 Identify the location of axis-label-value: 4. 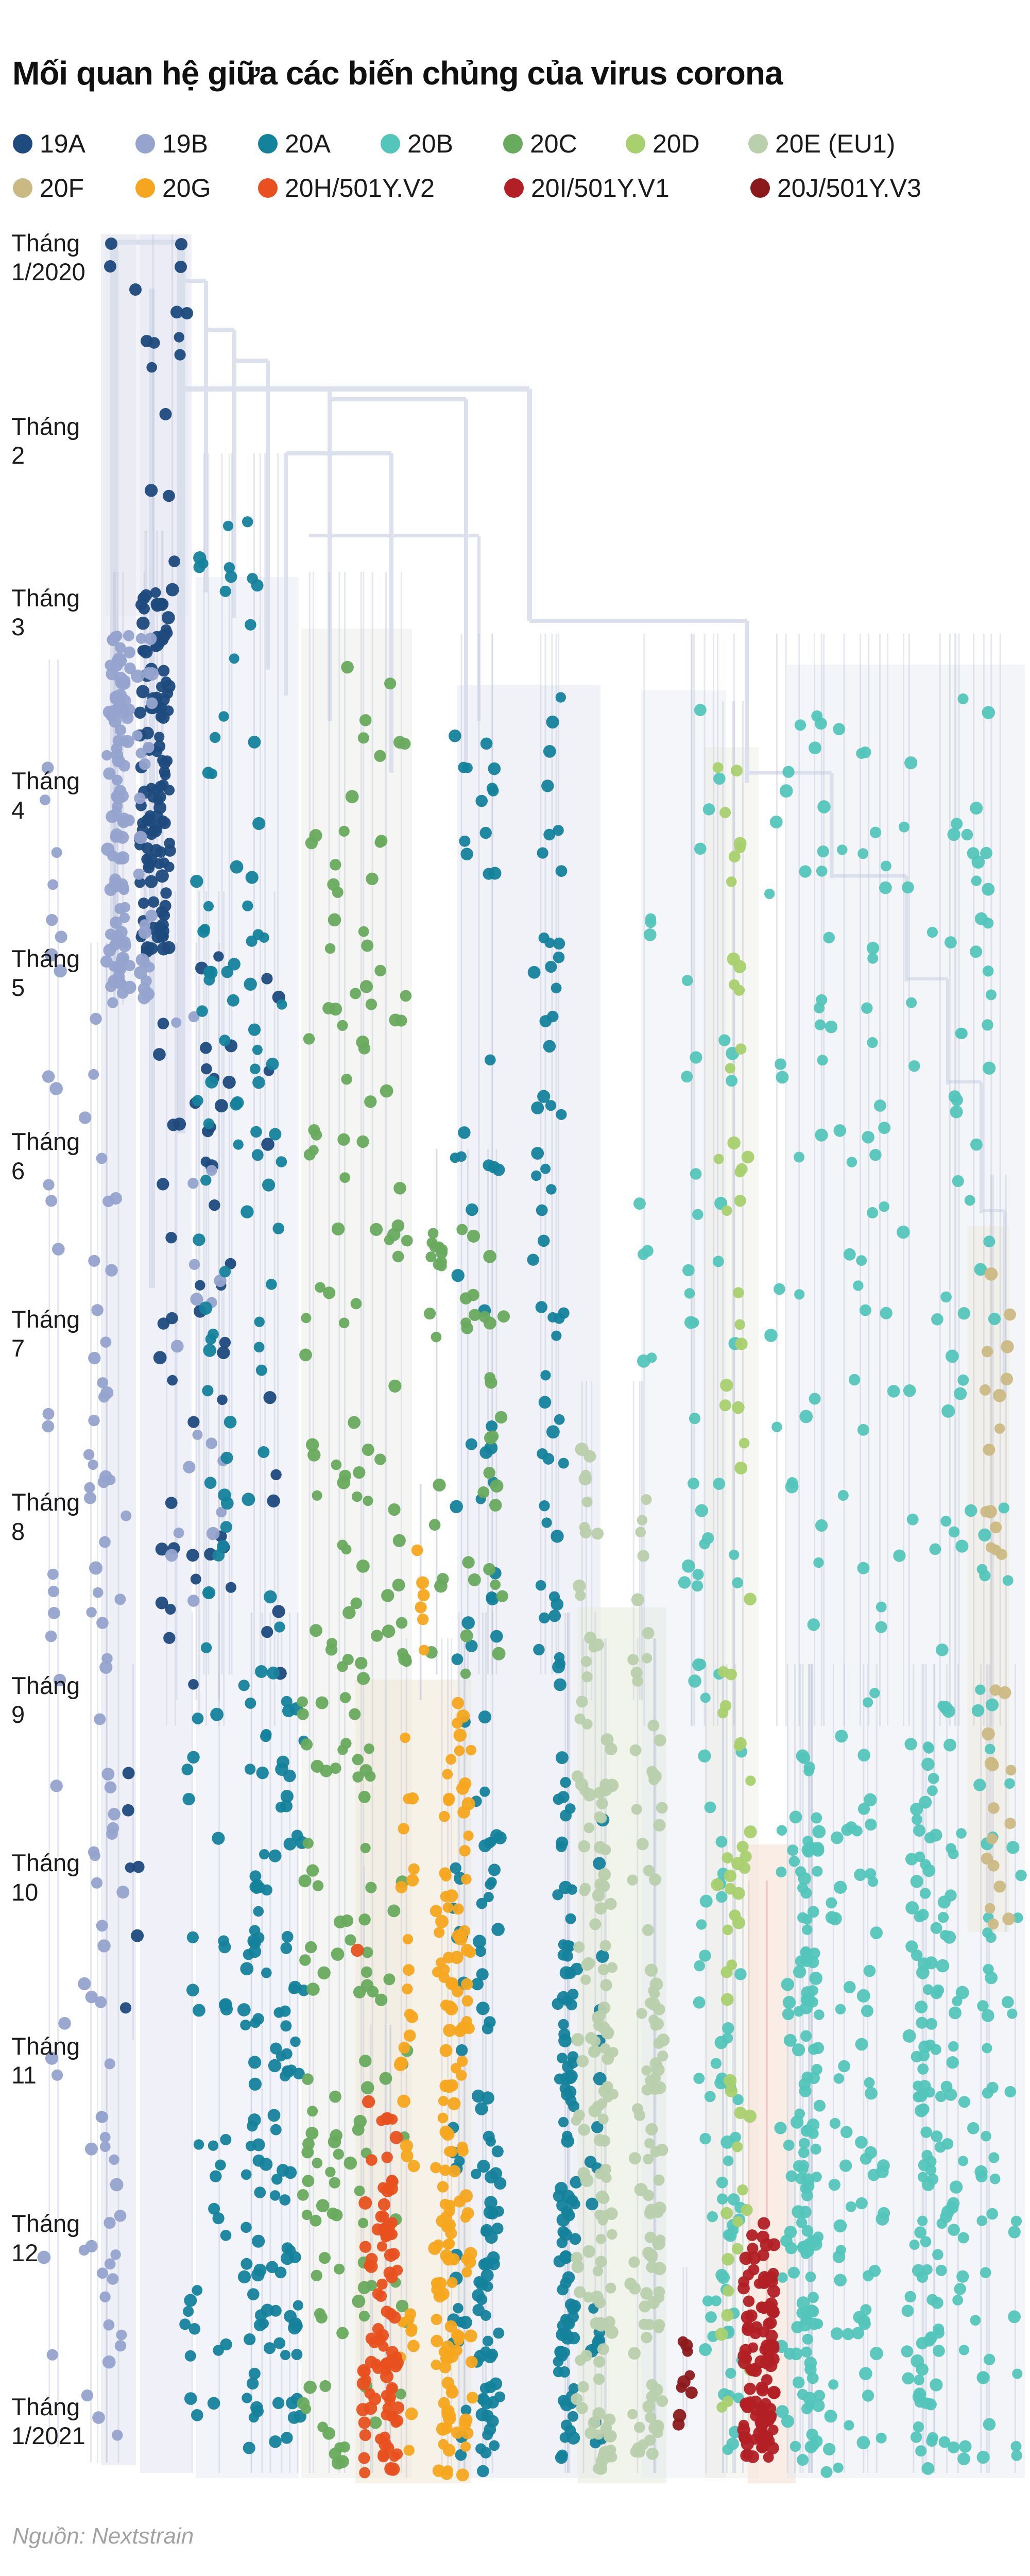
(18, 810).